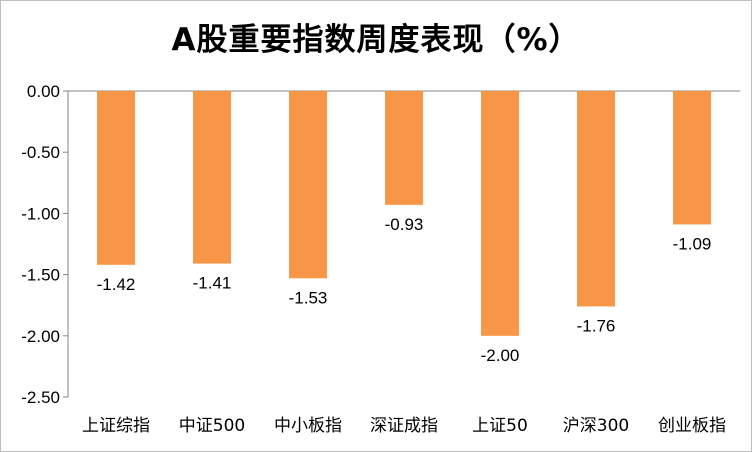  I want to click on data-label: -2.00, so click(500, 355).